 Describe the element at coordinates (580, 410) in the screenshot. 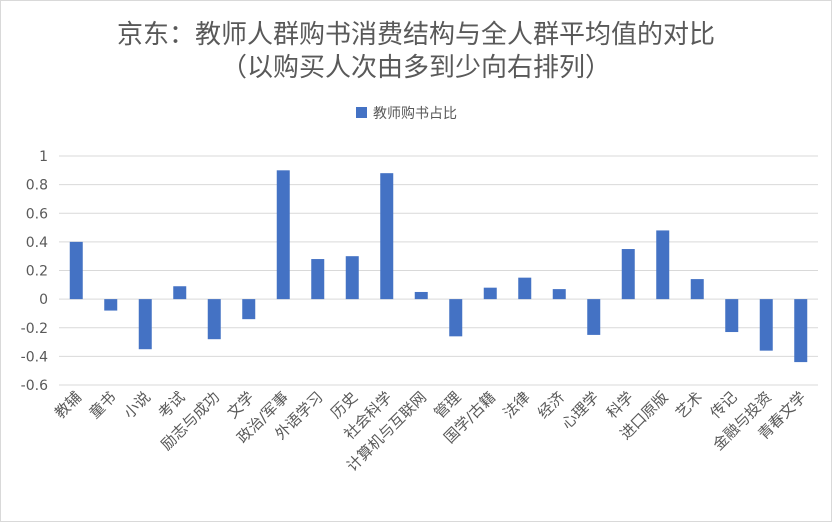

I see `x-category-label: 心理学` at that location.